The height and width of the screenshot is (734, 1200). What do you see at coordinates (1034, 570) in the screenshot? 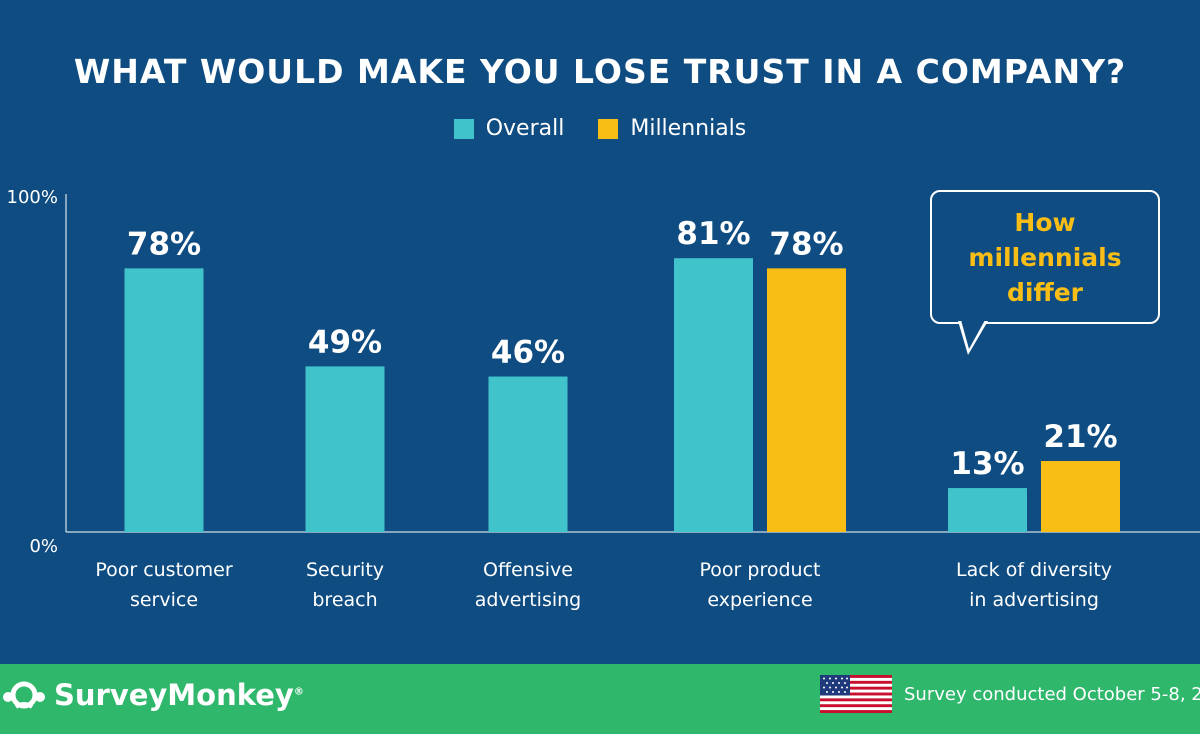
I see `x-category-label: Lack of diversity` at bounding box center [1034, 570].